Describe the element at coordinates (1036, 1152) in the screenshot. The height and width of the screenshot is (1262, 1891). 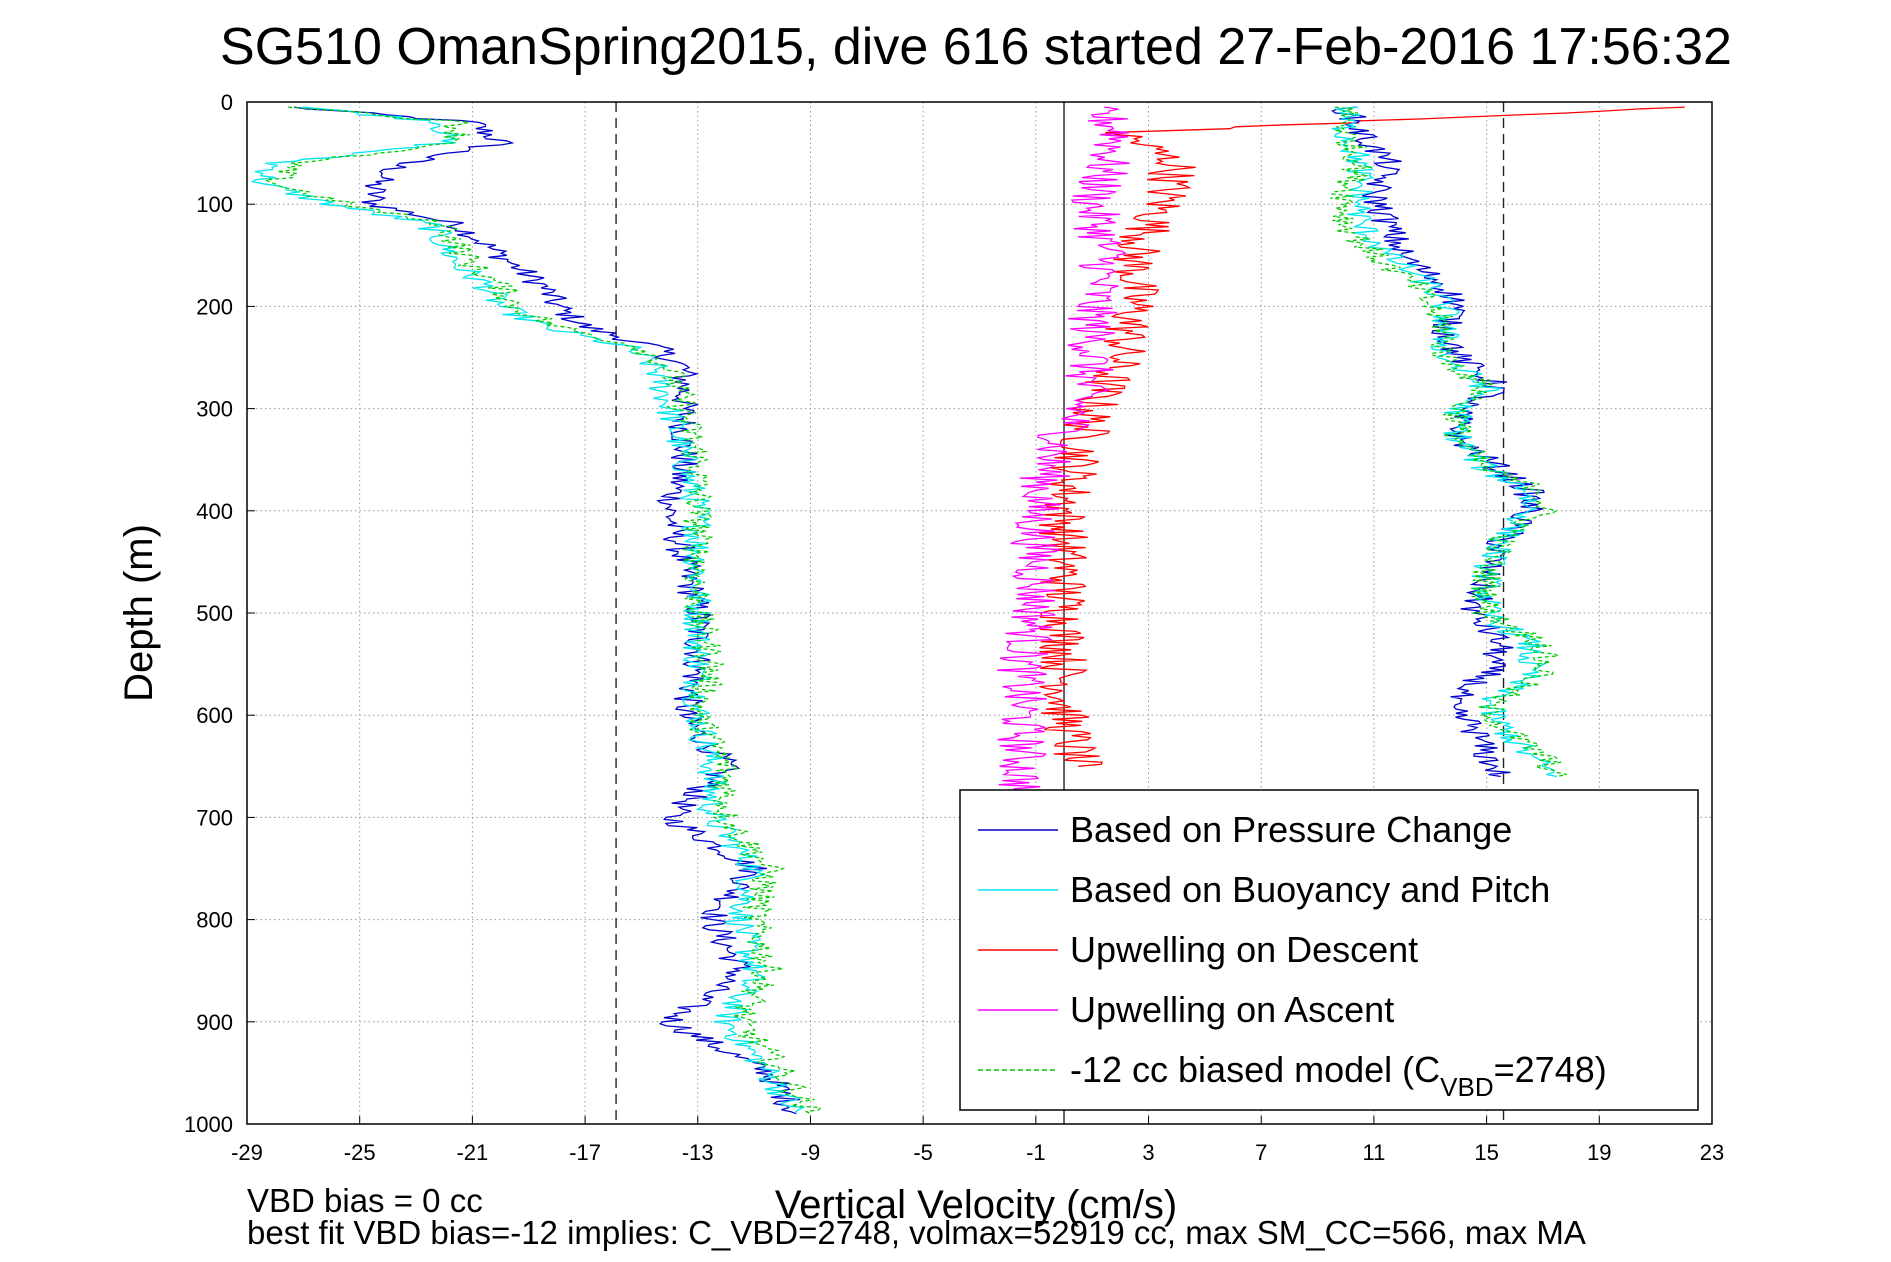
I see `x-tick-label: -1` at that location.